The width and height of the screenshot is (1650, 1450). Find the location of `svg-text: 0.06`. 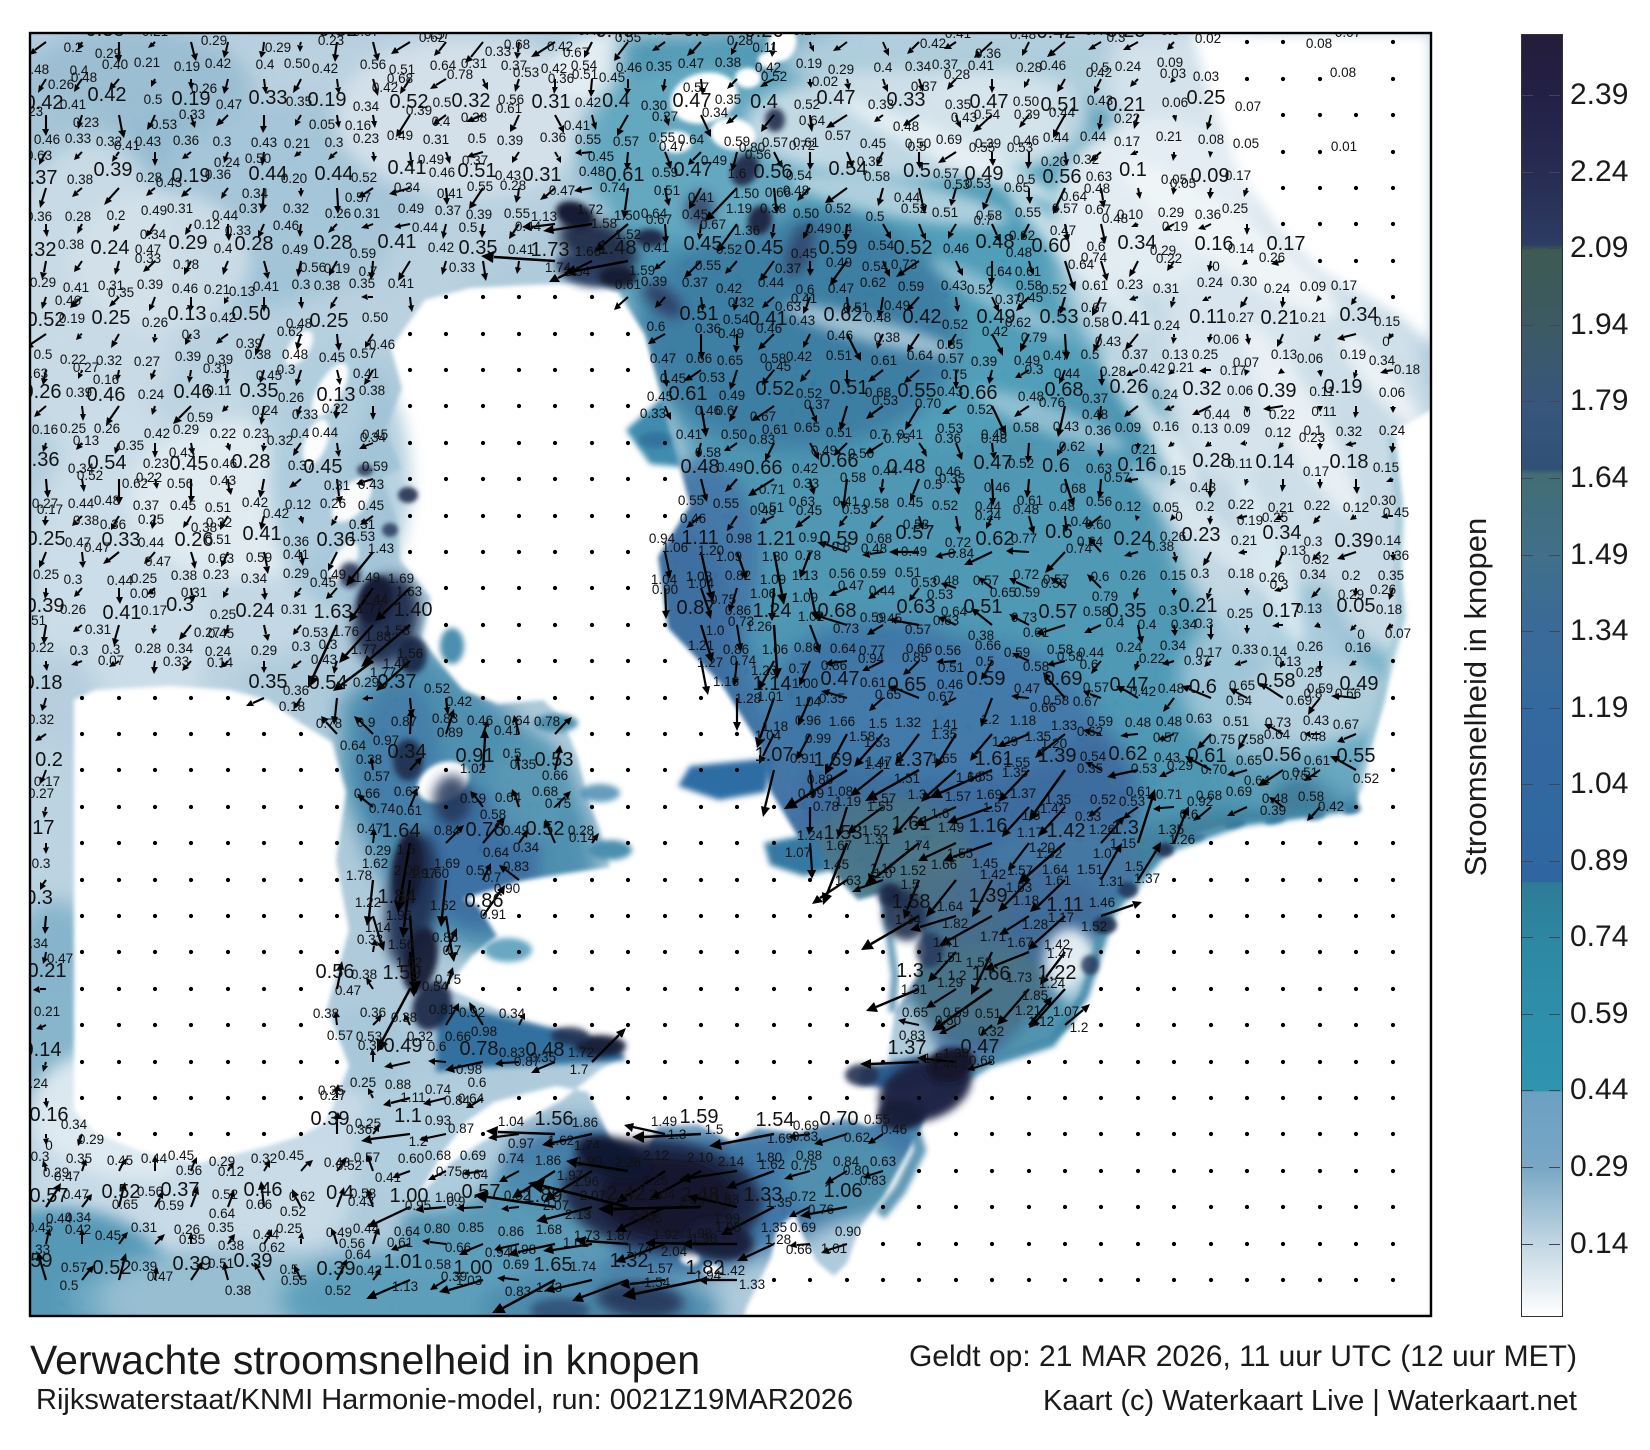

svg-text: 0.06 is located at coordinates (1240, 390).